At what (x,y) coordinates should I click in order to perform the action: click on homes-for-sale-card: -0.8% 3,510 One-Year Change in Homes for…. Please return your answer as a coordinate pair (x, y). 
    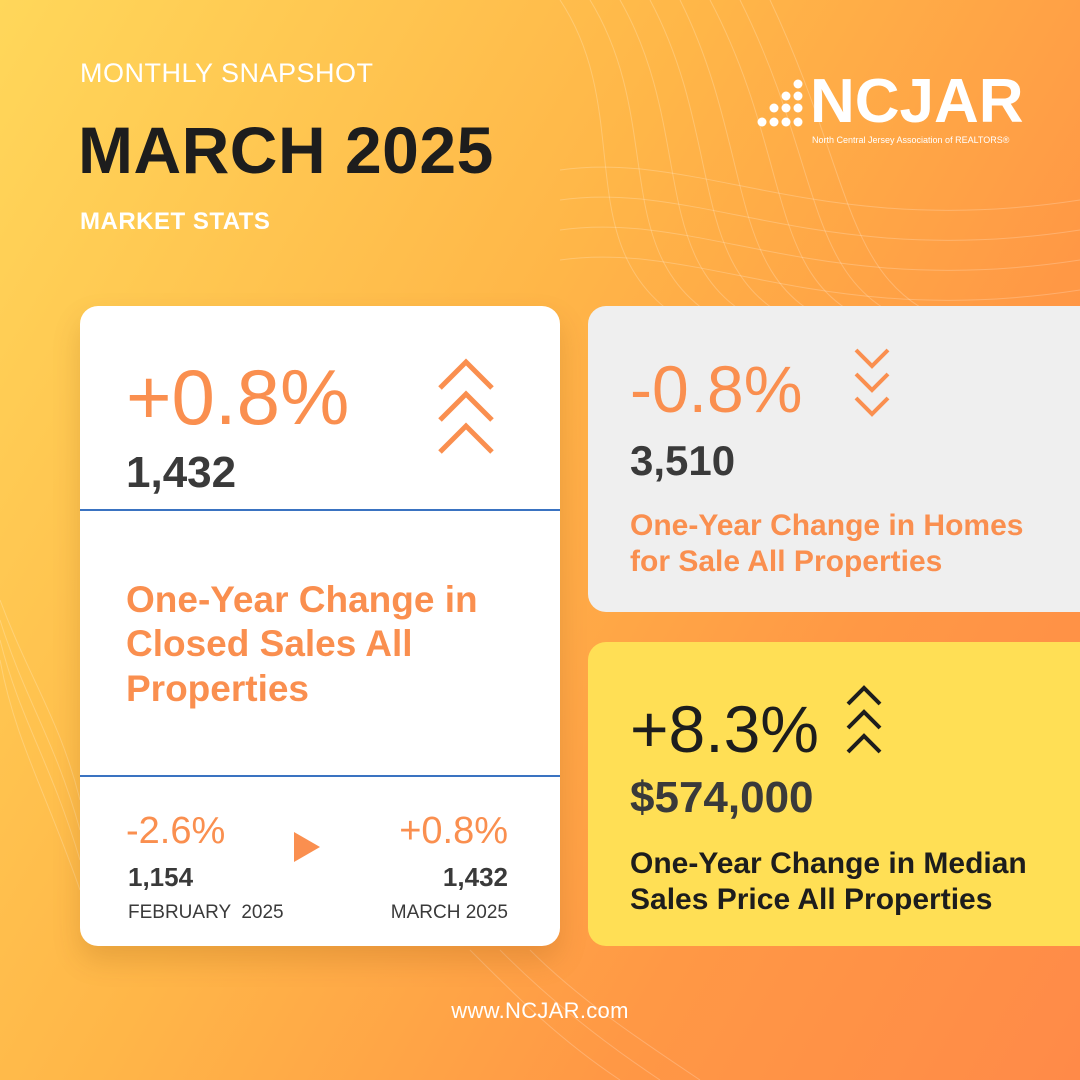
    Looking at the image, I should click on (834, 459).